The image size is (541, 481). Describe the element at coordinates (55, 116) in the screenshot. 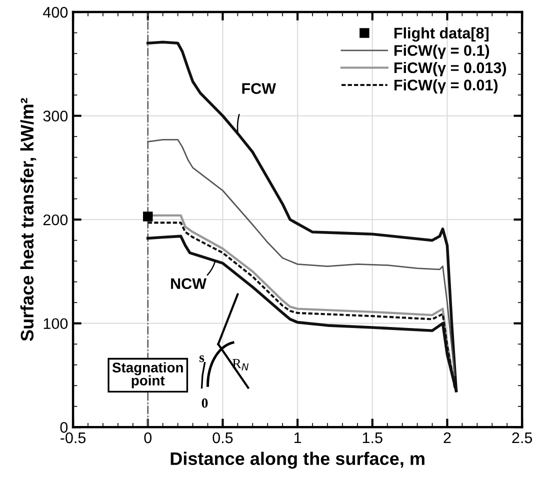

I see `y-tick-label: 300` at that location.